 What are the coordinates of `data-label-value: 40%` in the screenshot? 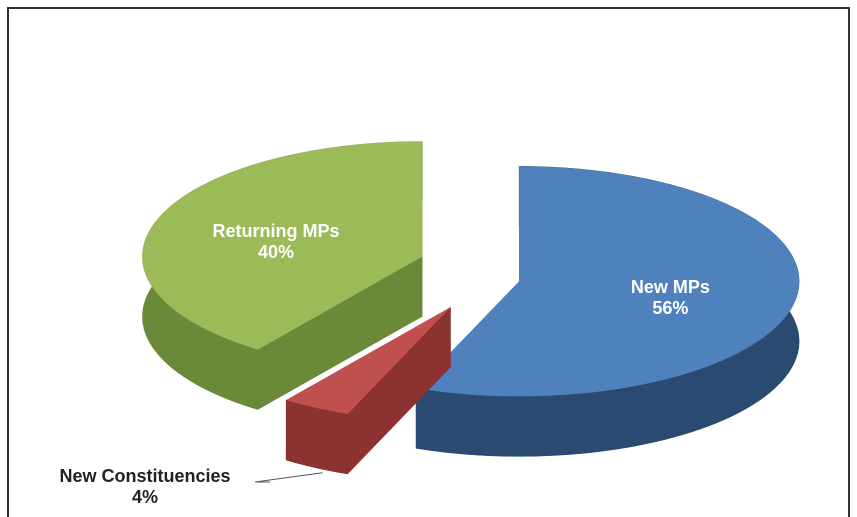 It's located at (276, 252).